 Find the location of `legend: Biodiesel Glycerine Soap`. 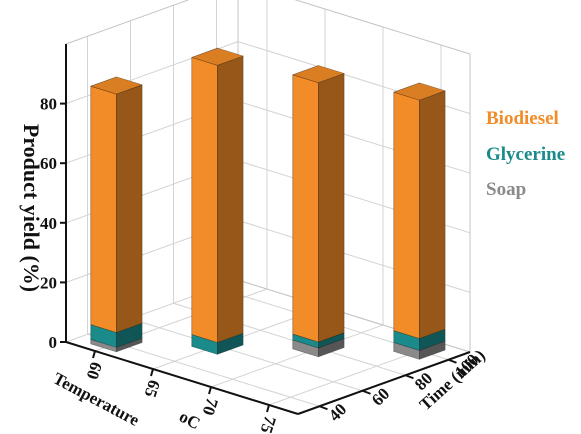

legend: Biodiesel Glycerine Soap is located at coordinates (525, 154).